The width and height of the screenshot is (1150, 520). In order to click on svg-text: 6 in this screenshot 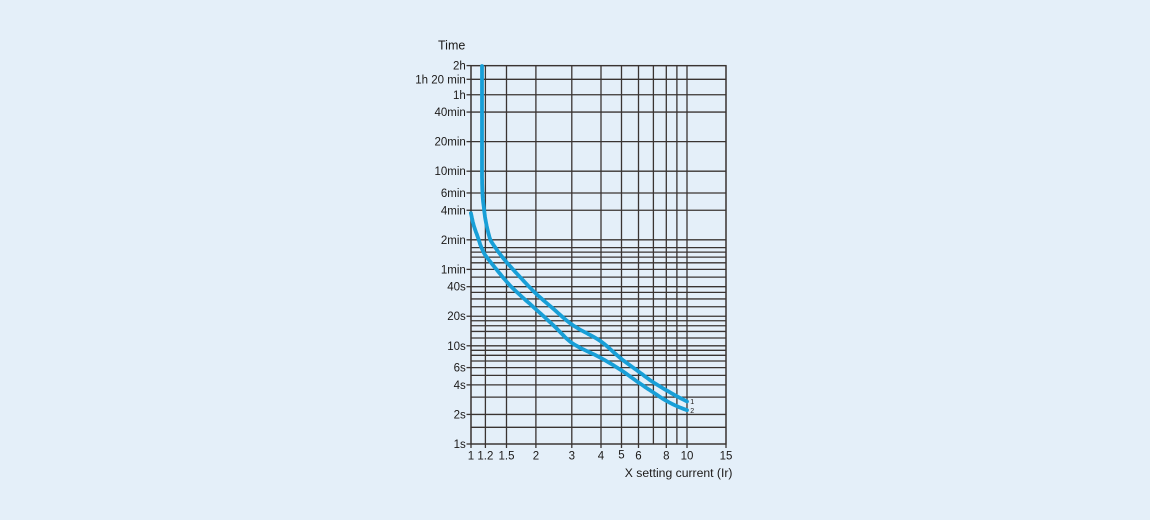, I will do `click(638, 457)`.